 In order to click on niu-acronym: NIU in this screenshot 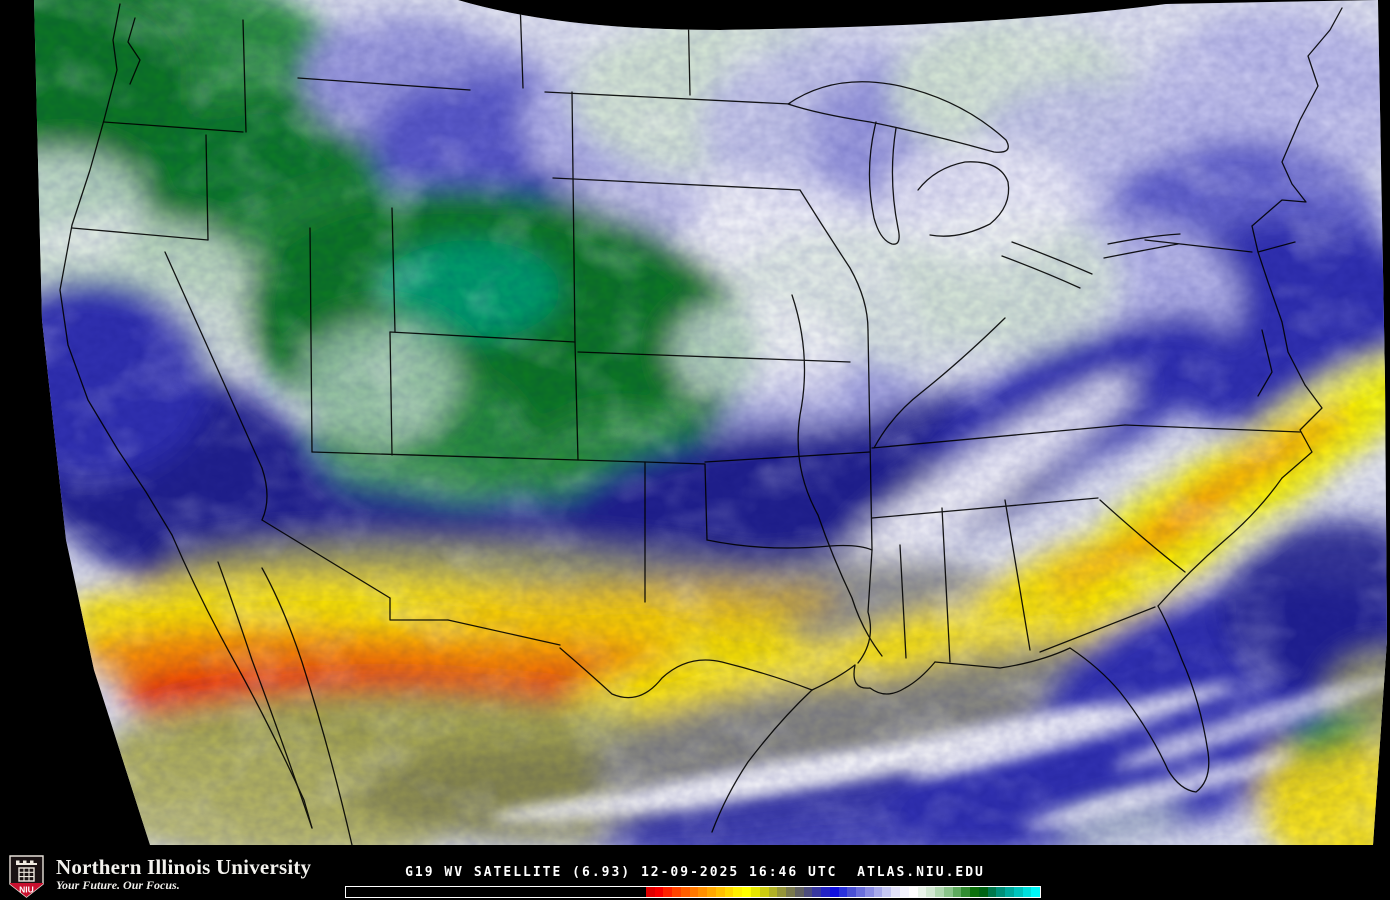, I will do `click(26, 890)`.